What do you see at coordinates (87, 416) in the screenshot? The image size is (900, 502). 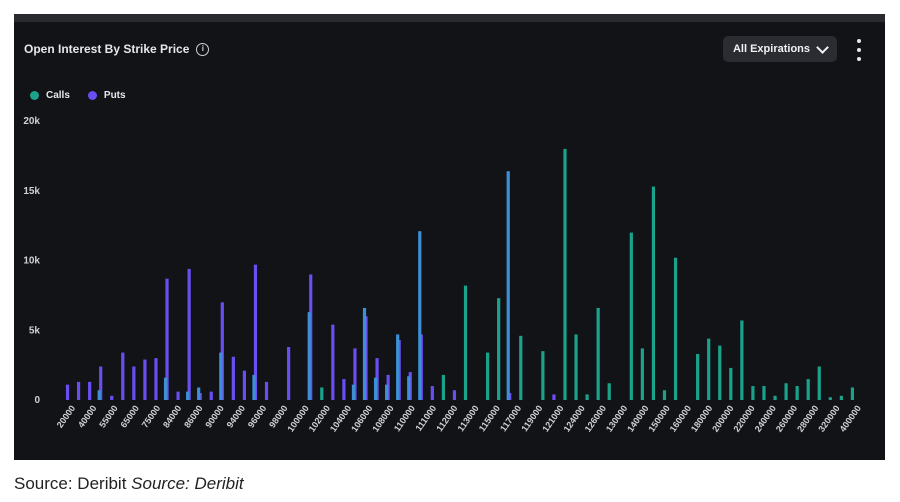 I see `x-tick-label: 40000` at bounding box center [87, 416].